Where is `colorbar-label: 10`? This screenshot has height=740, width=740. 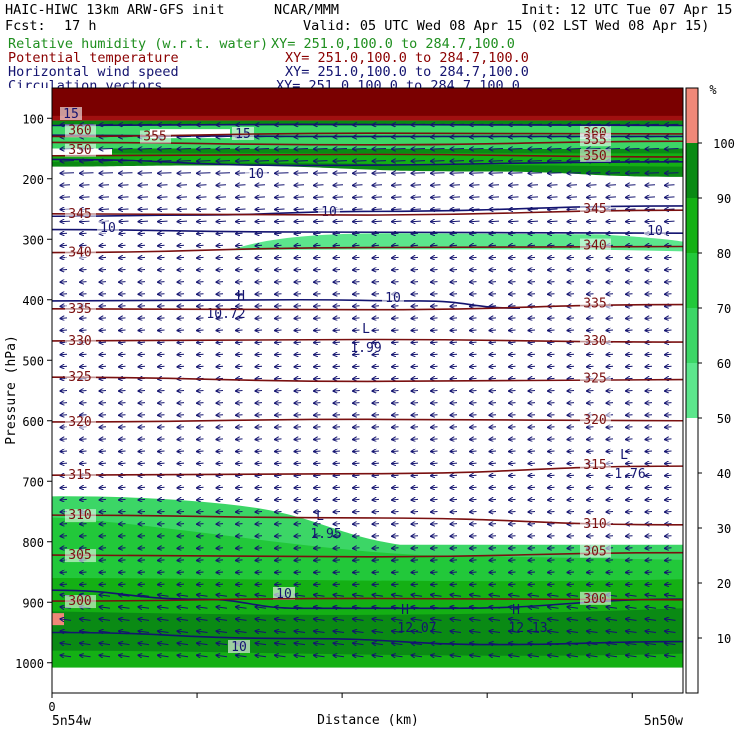 colorbar-label: 10 is located at coordinates (724, 639).